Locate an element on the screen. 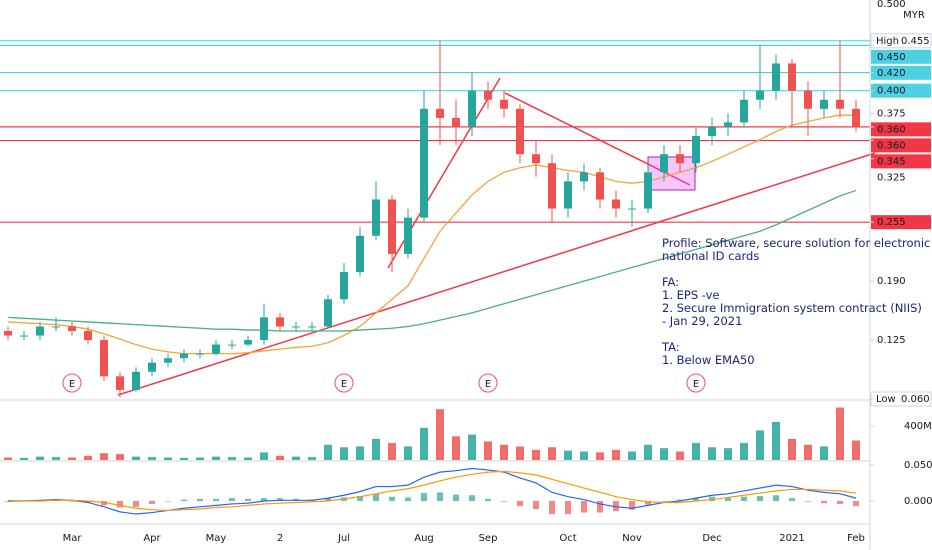  y-tick-label: 0.400 is located at coordinates (891, 91).